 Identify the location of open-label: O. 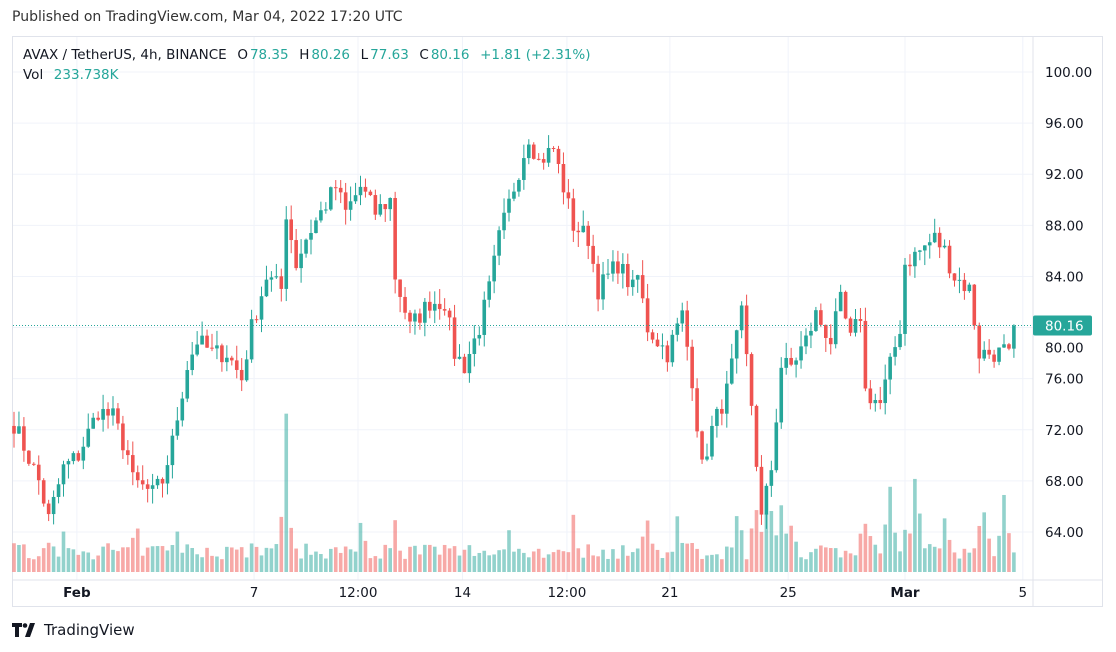
(242, 55).